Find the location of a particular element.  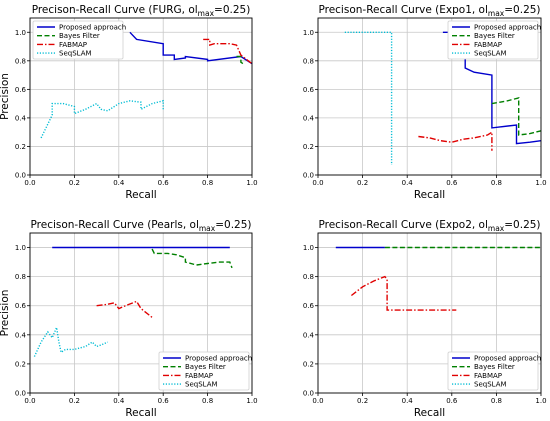

chart-title-main: Precison-Recall Curve (Expo2, ol is located at coordinates (402, 225).